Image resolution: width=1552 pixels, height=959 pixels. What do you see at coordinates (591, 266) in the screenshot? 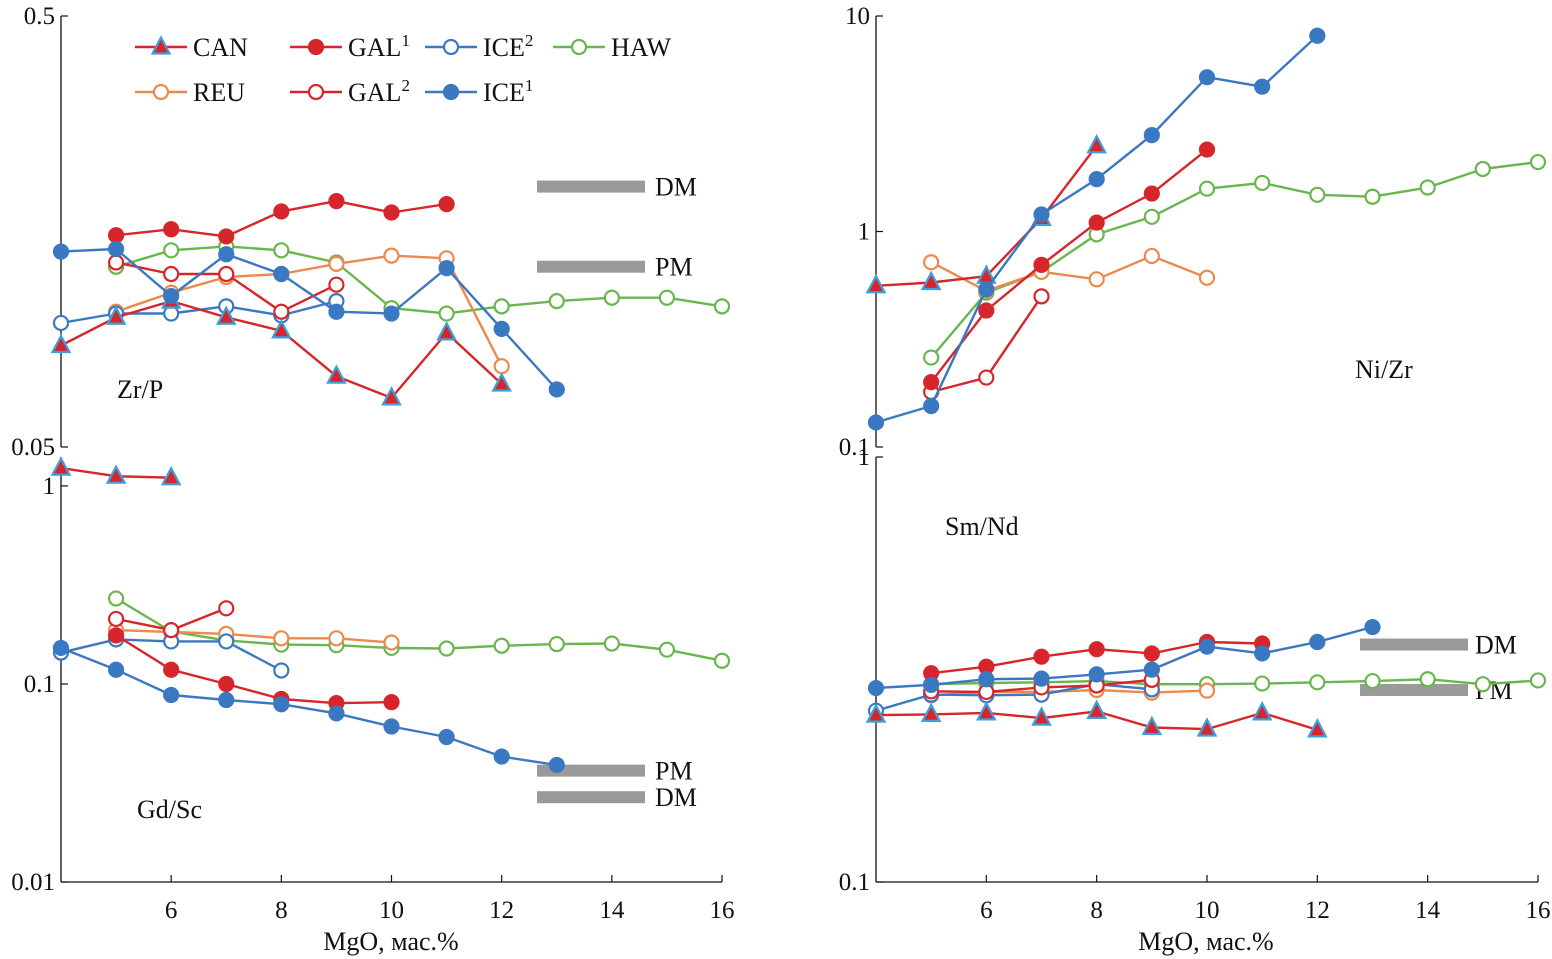
I see `reference-bar-pm` at bounding box center [591, 266].